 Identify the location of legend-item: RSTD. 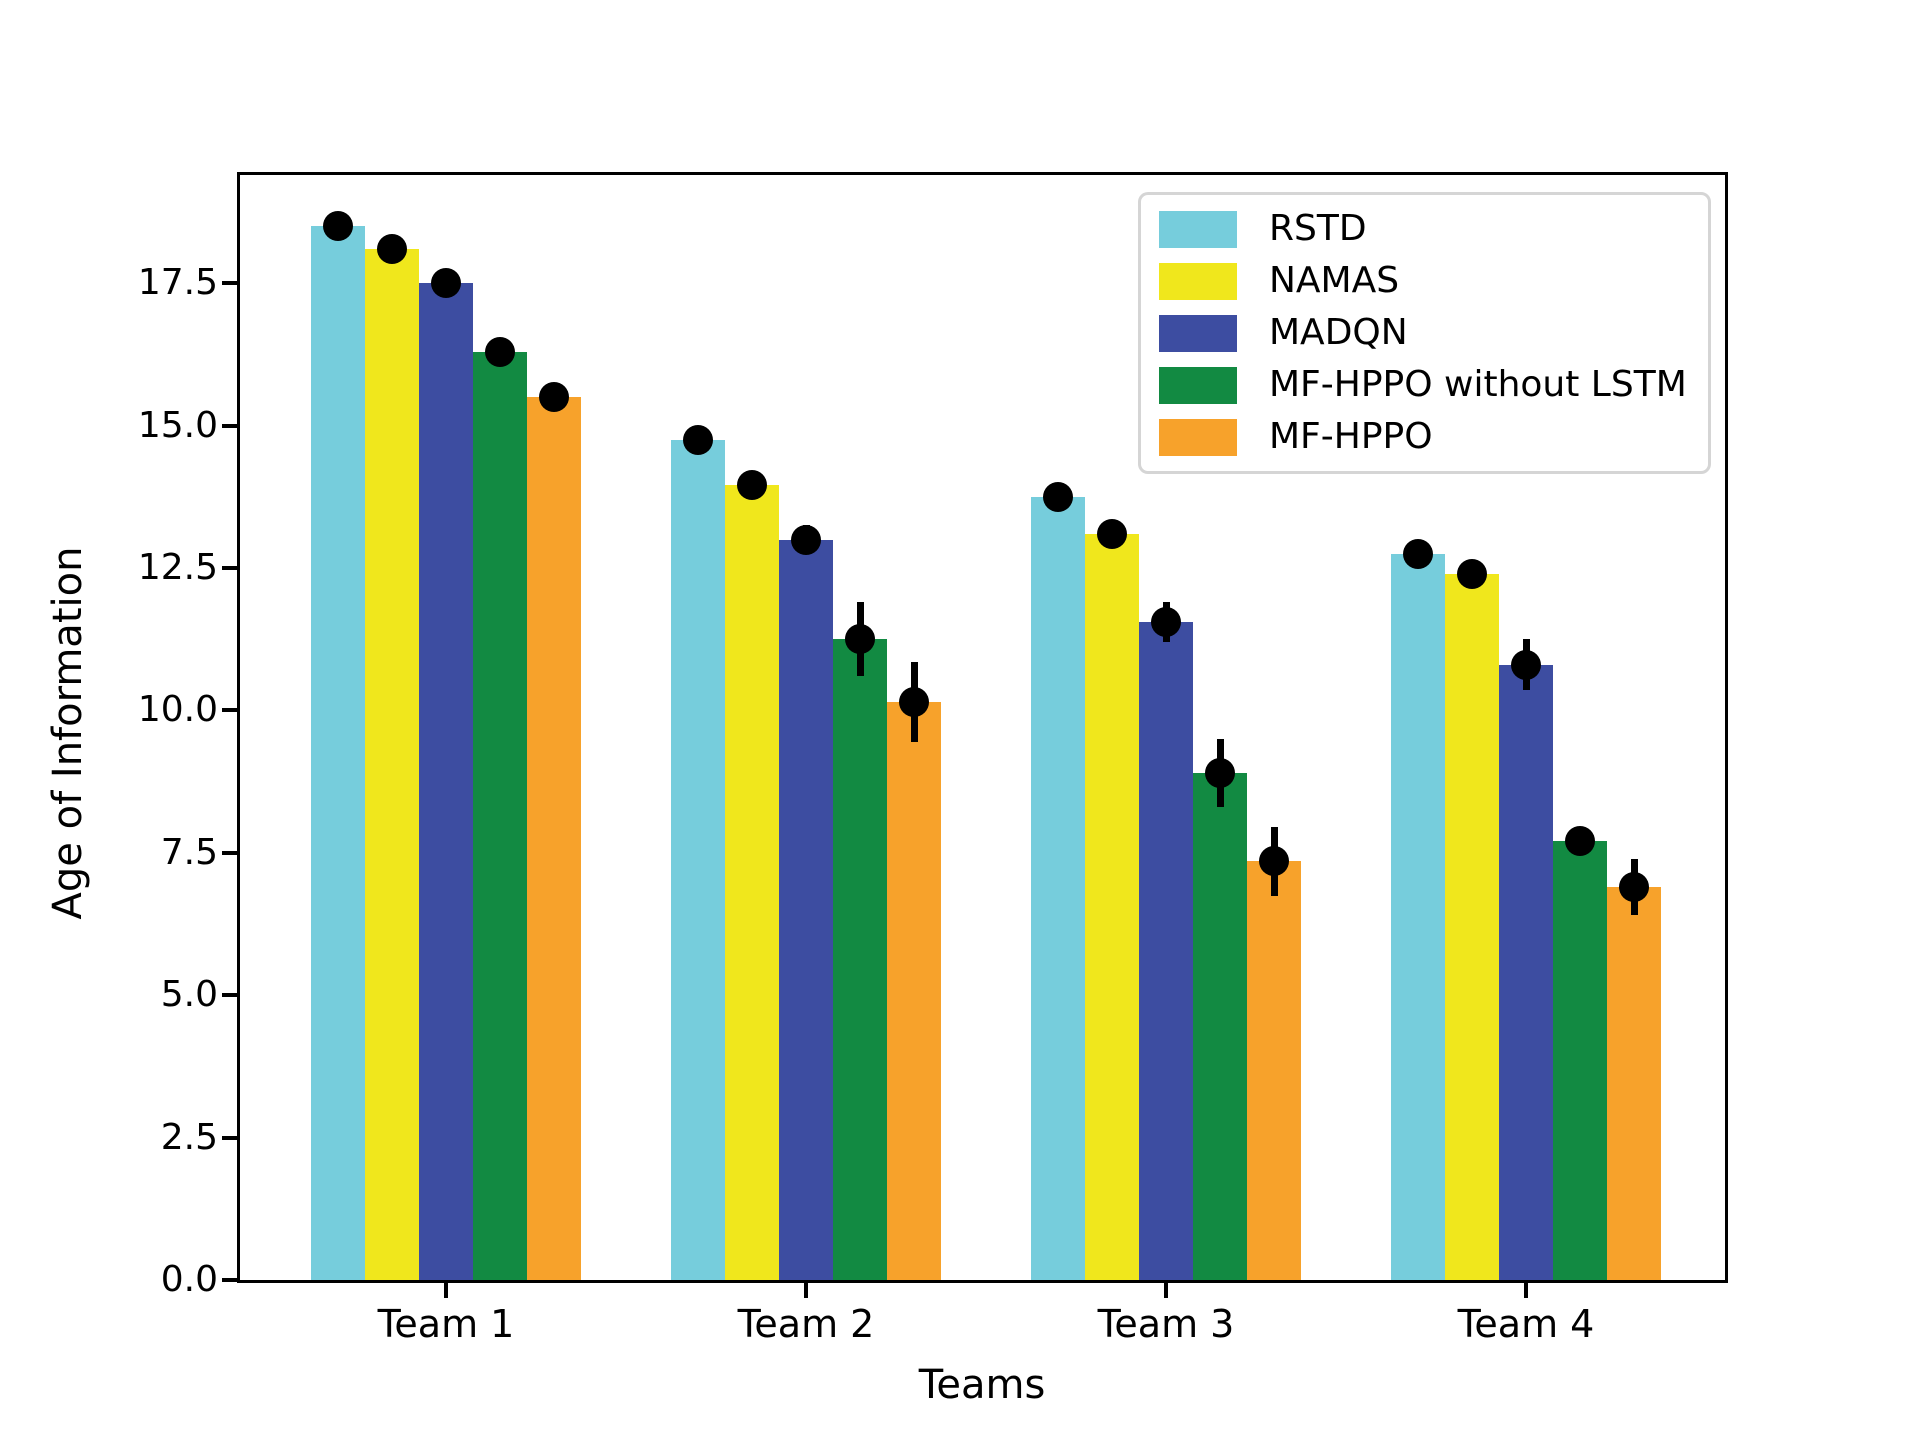
(1433, 228).